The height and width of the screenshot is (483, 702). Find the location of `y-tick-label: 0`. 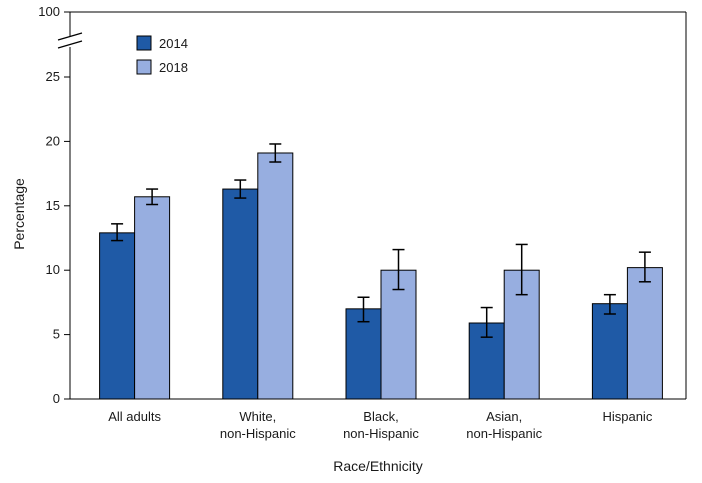

y-tick-label: 0 is located at coordinates (56, 398).